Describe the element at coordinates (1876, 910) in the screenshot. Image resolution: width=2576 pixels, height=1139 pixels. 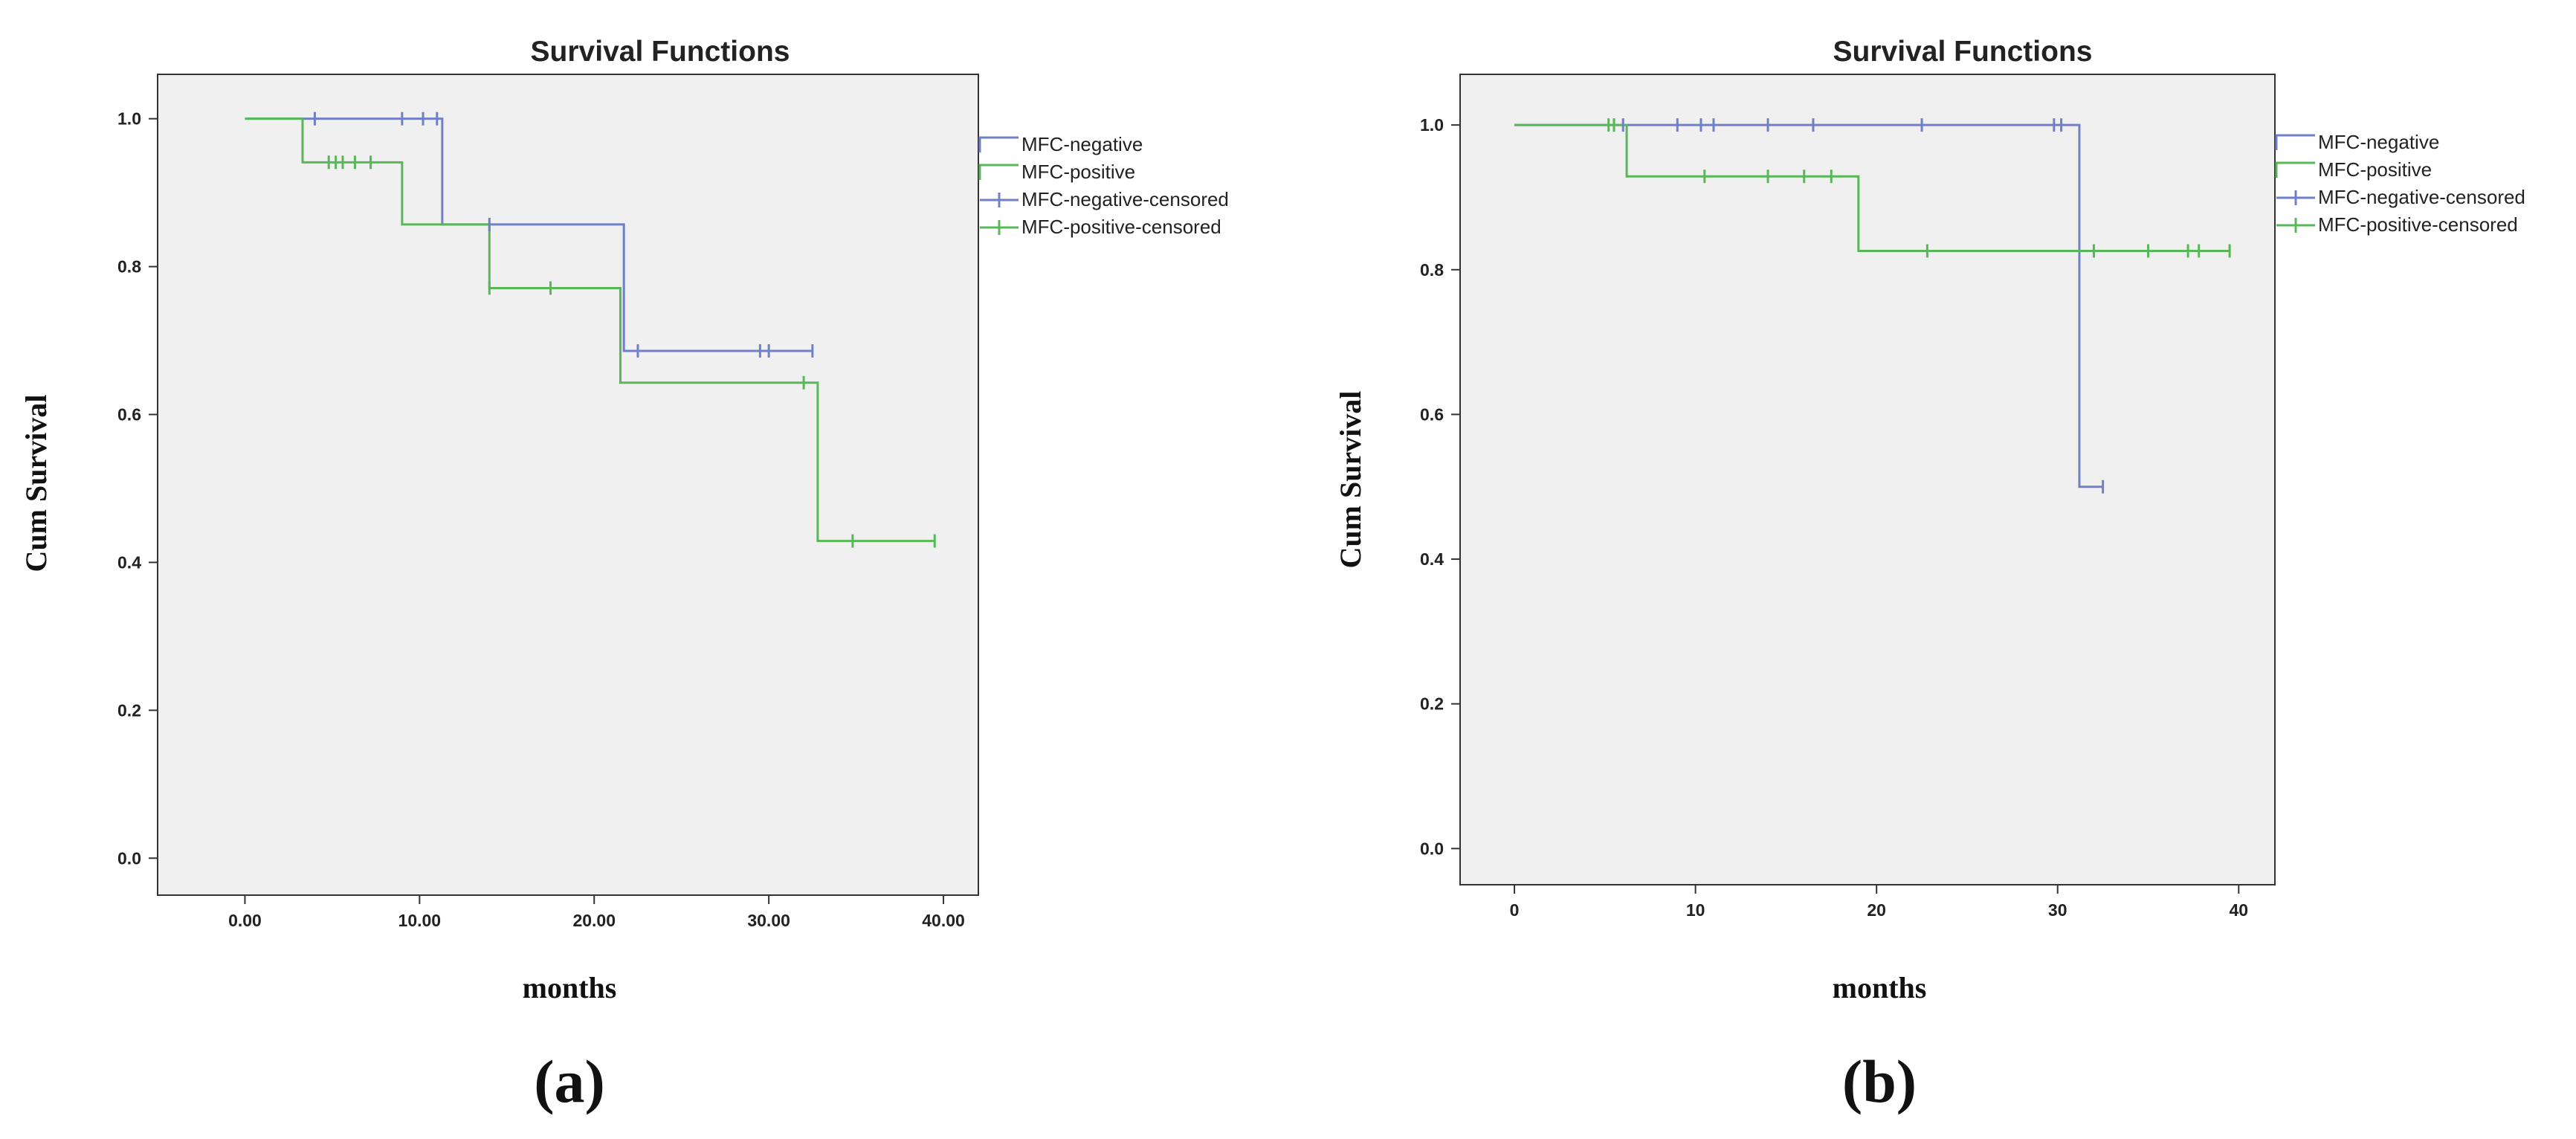
I see `x-tick-label: 20` at that location.